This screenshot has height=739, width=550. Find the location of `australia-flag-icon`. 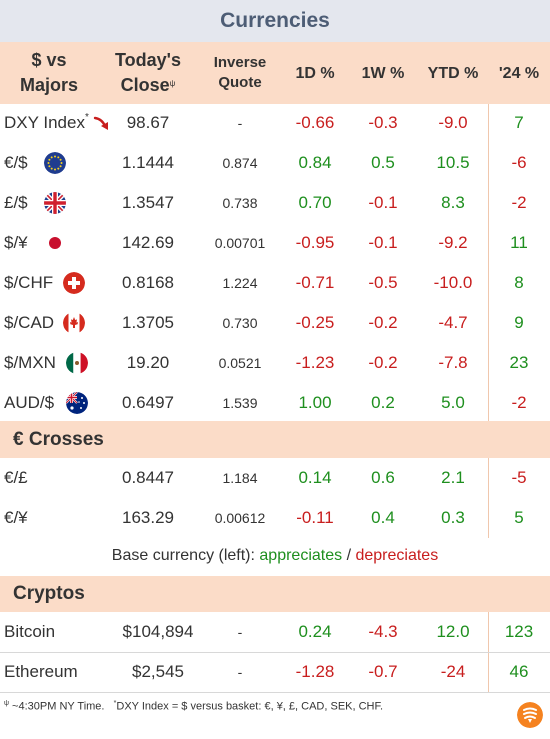

australia-flag-icon is located at coordinates (77, 403).